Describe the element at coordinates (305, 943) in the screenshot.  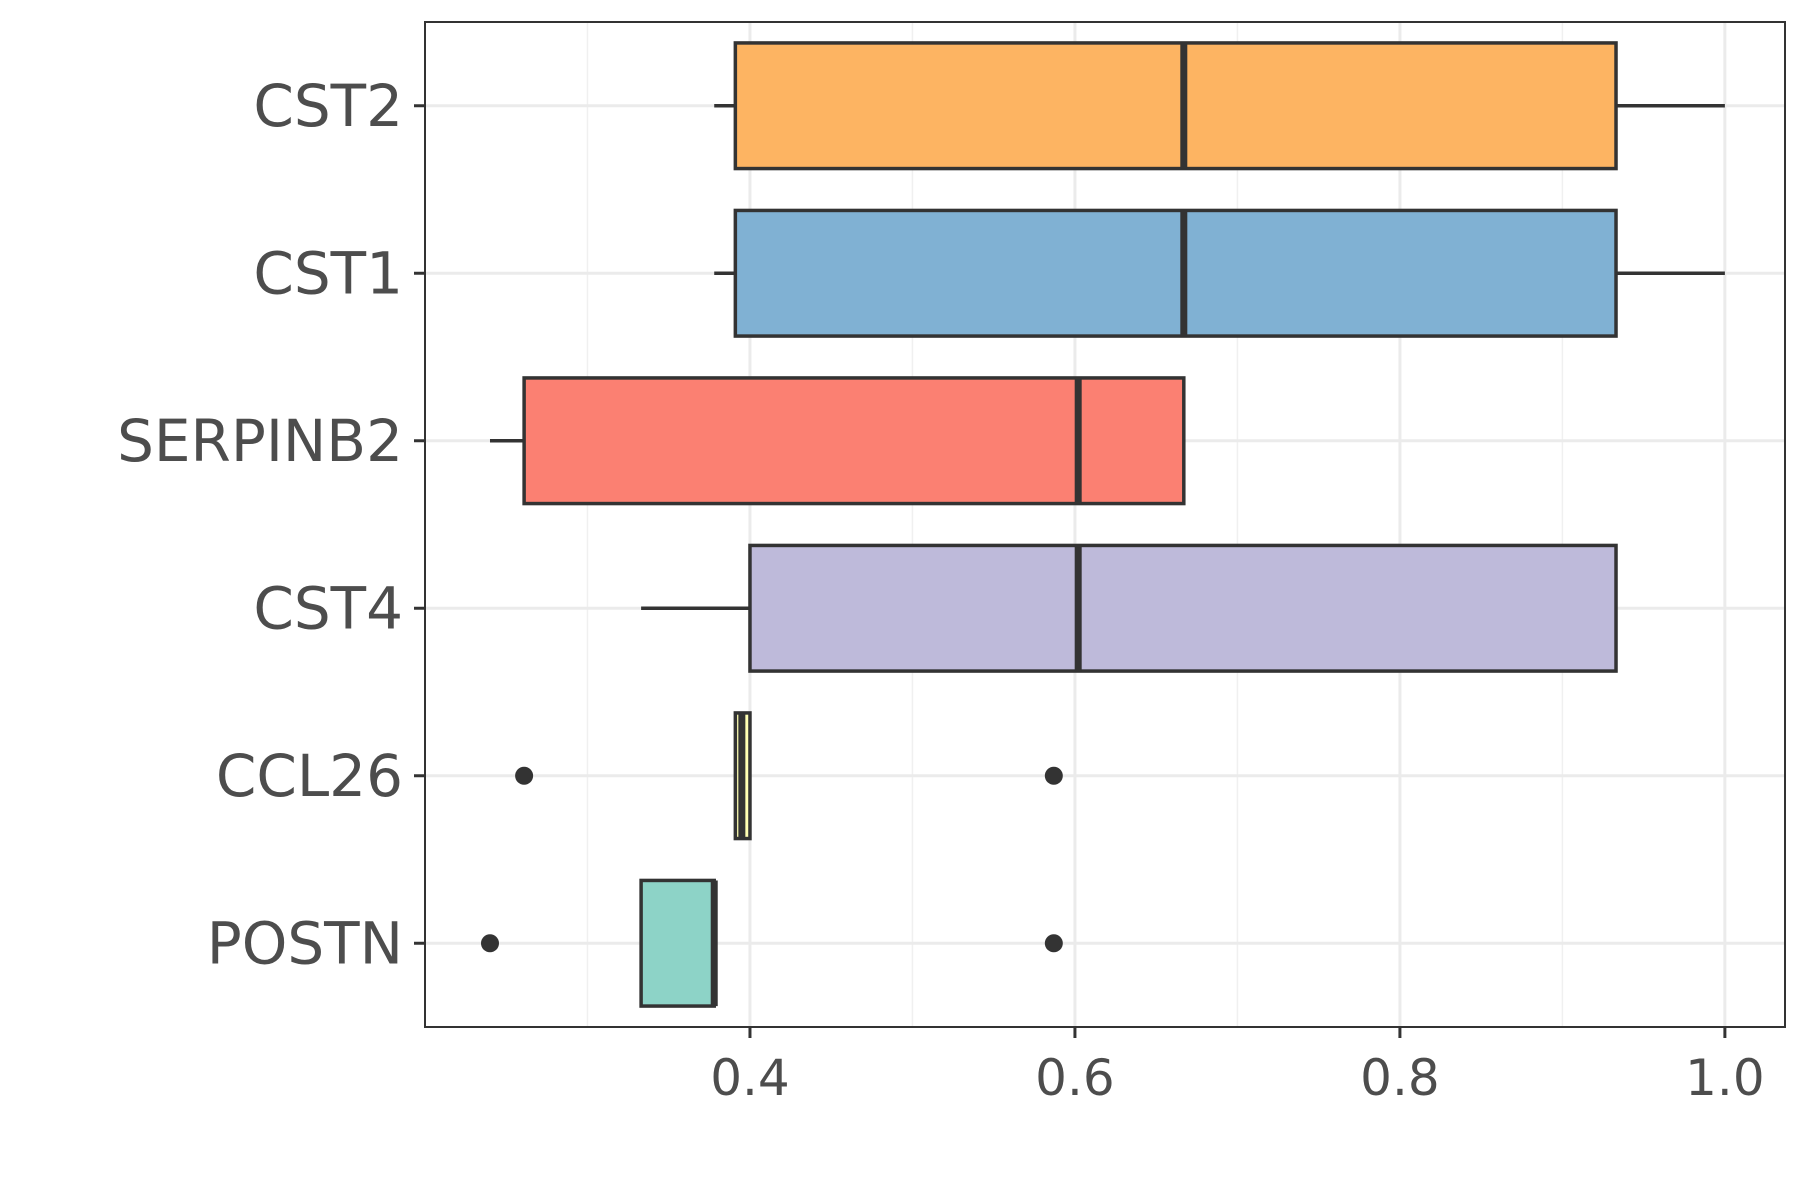
I see `y-tick-label: POSTN` at that location.